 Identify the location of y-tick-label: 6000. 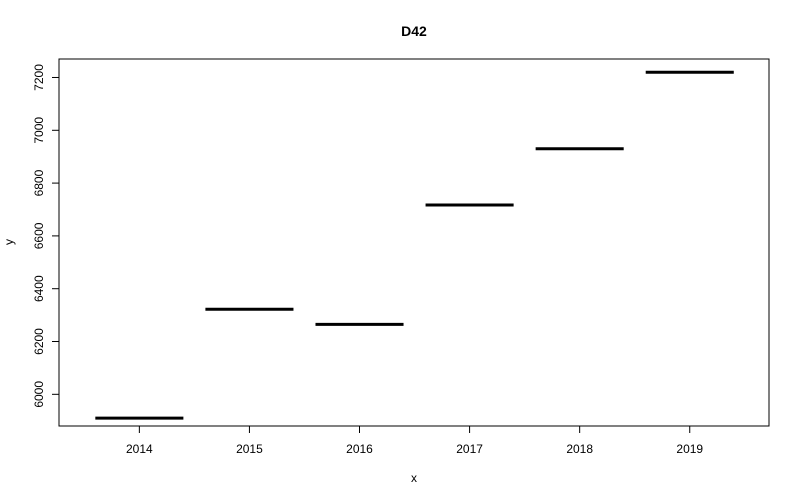
(39, 394).